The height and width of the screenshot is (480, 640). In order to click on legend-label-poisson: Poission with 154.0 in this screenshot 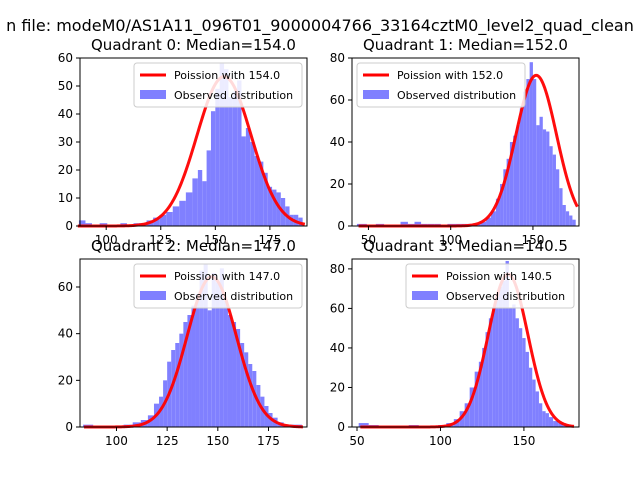, I will do `click(227, 75)`.